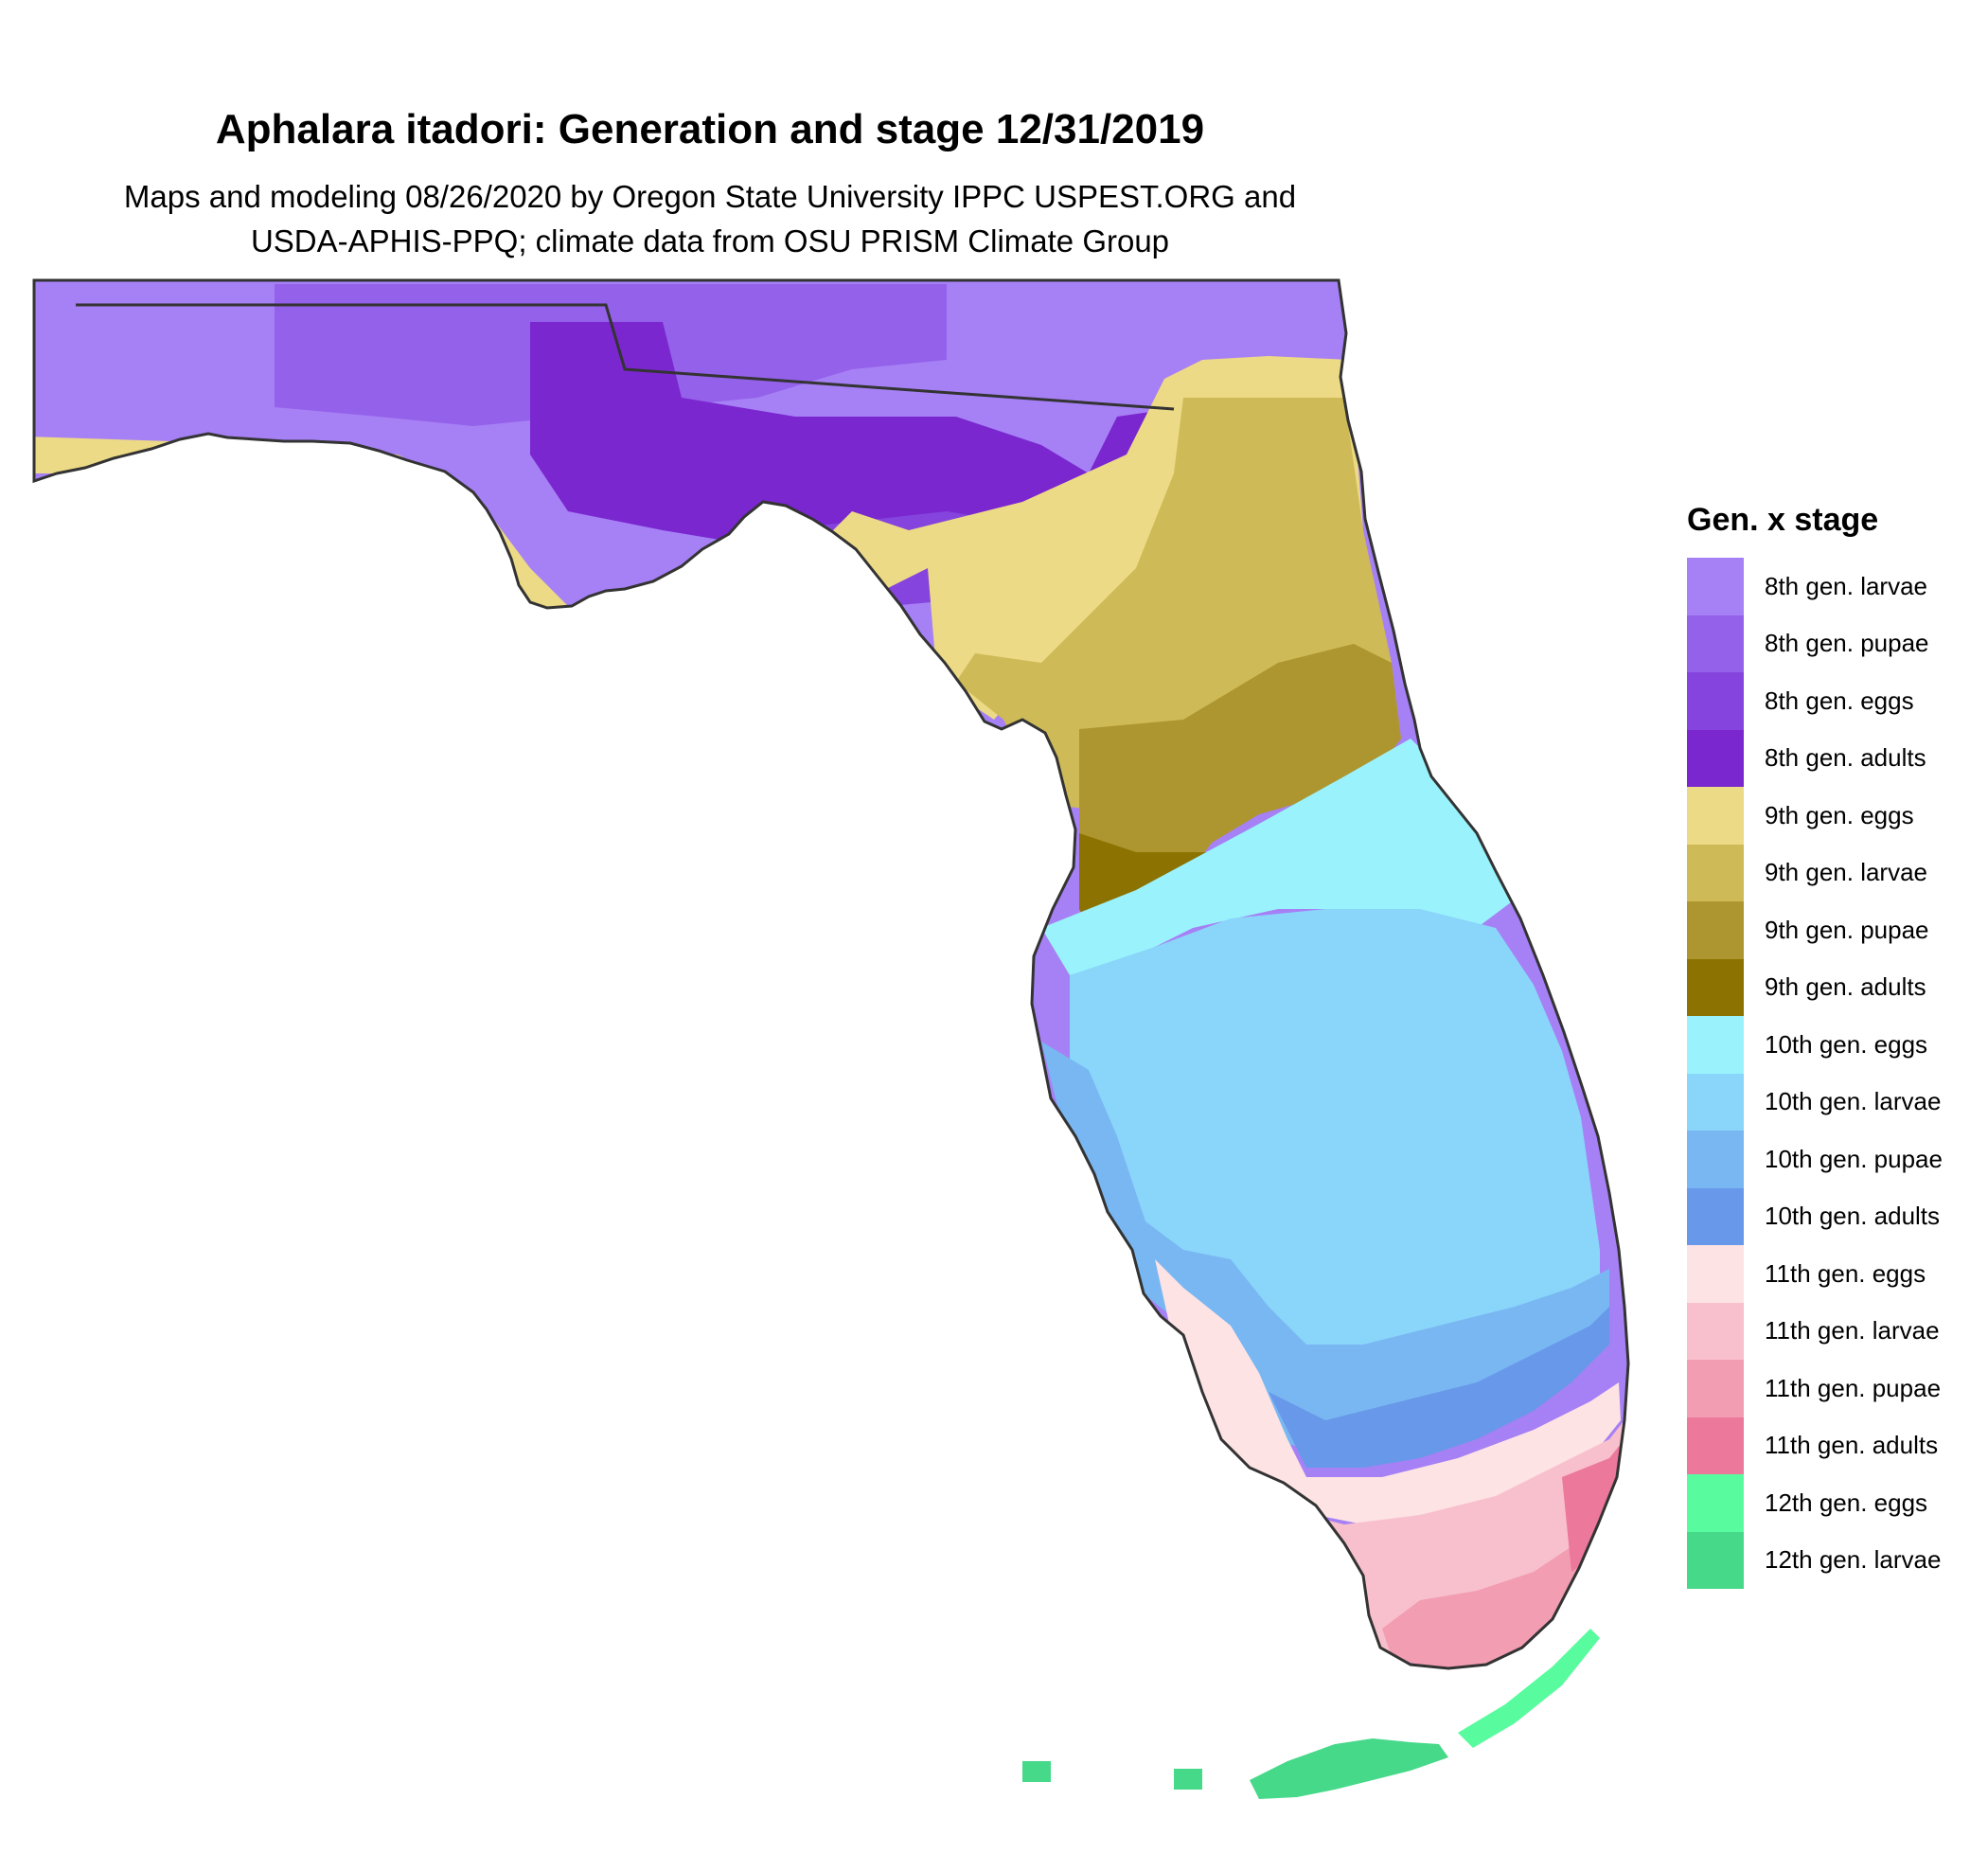  I want to click on legend-item: 9th gen. pupae, so click(1815, 930).